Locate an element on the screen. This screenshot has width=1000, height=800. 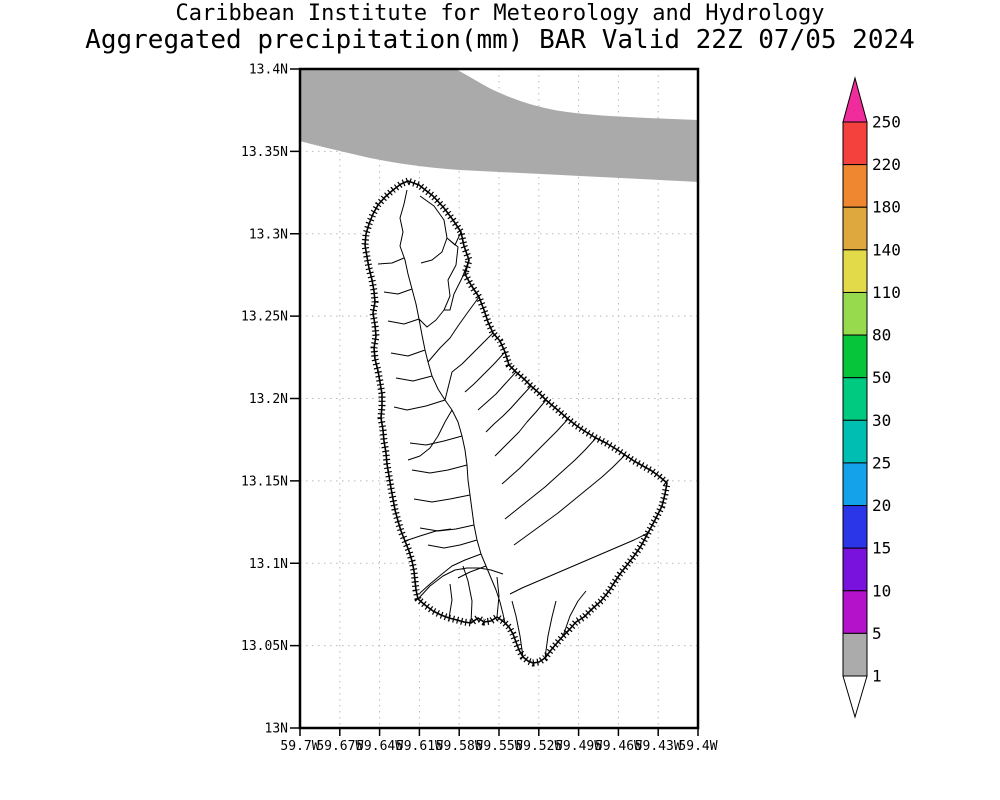
lat-tick-label: 13.05N is located at coordinates (264, 646).